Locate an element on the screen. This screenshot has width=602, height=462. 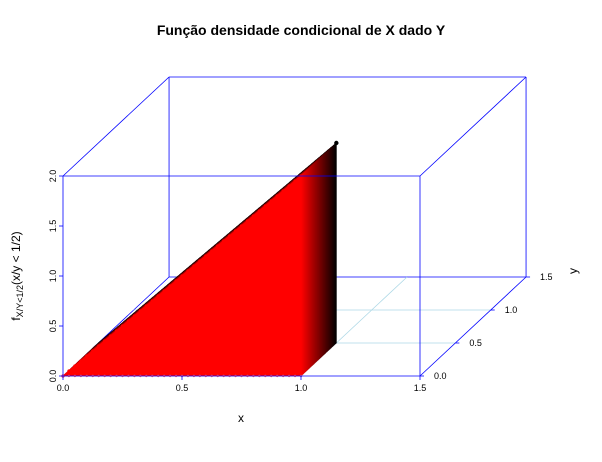
z-axis-label: fX/Y<1/2(x/y < 1/2) is located at coordinates (17, 275).